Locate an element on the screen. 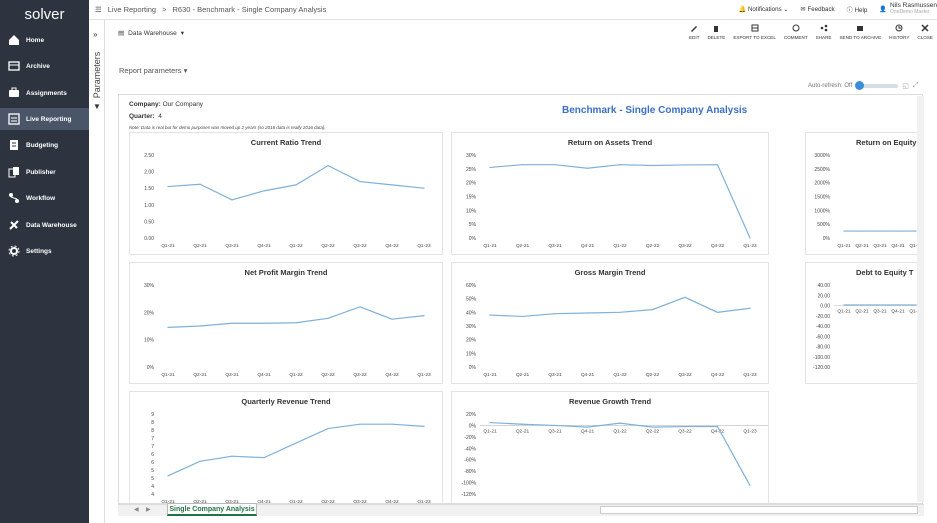 The width and height of the screenshot is (937, 523). bell-icon: 🔔 is located at coordinates (742, 9).